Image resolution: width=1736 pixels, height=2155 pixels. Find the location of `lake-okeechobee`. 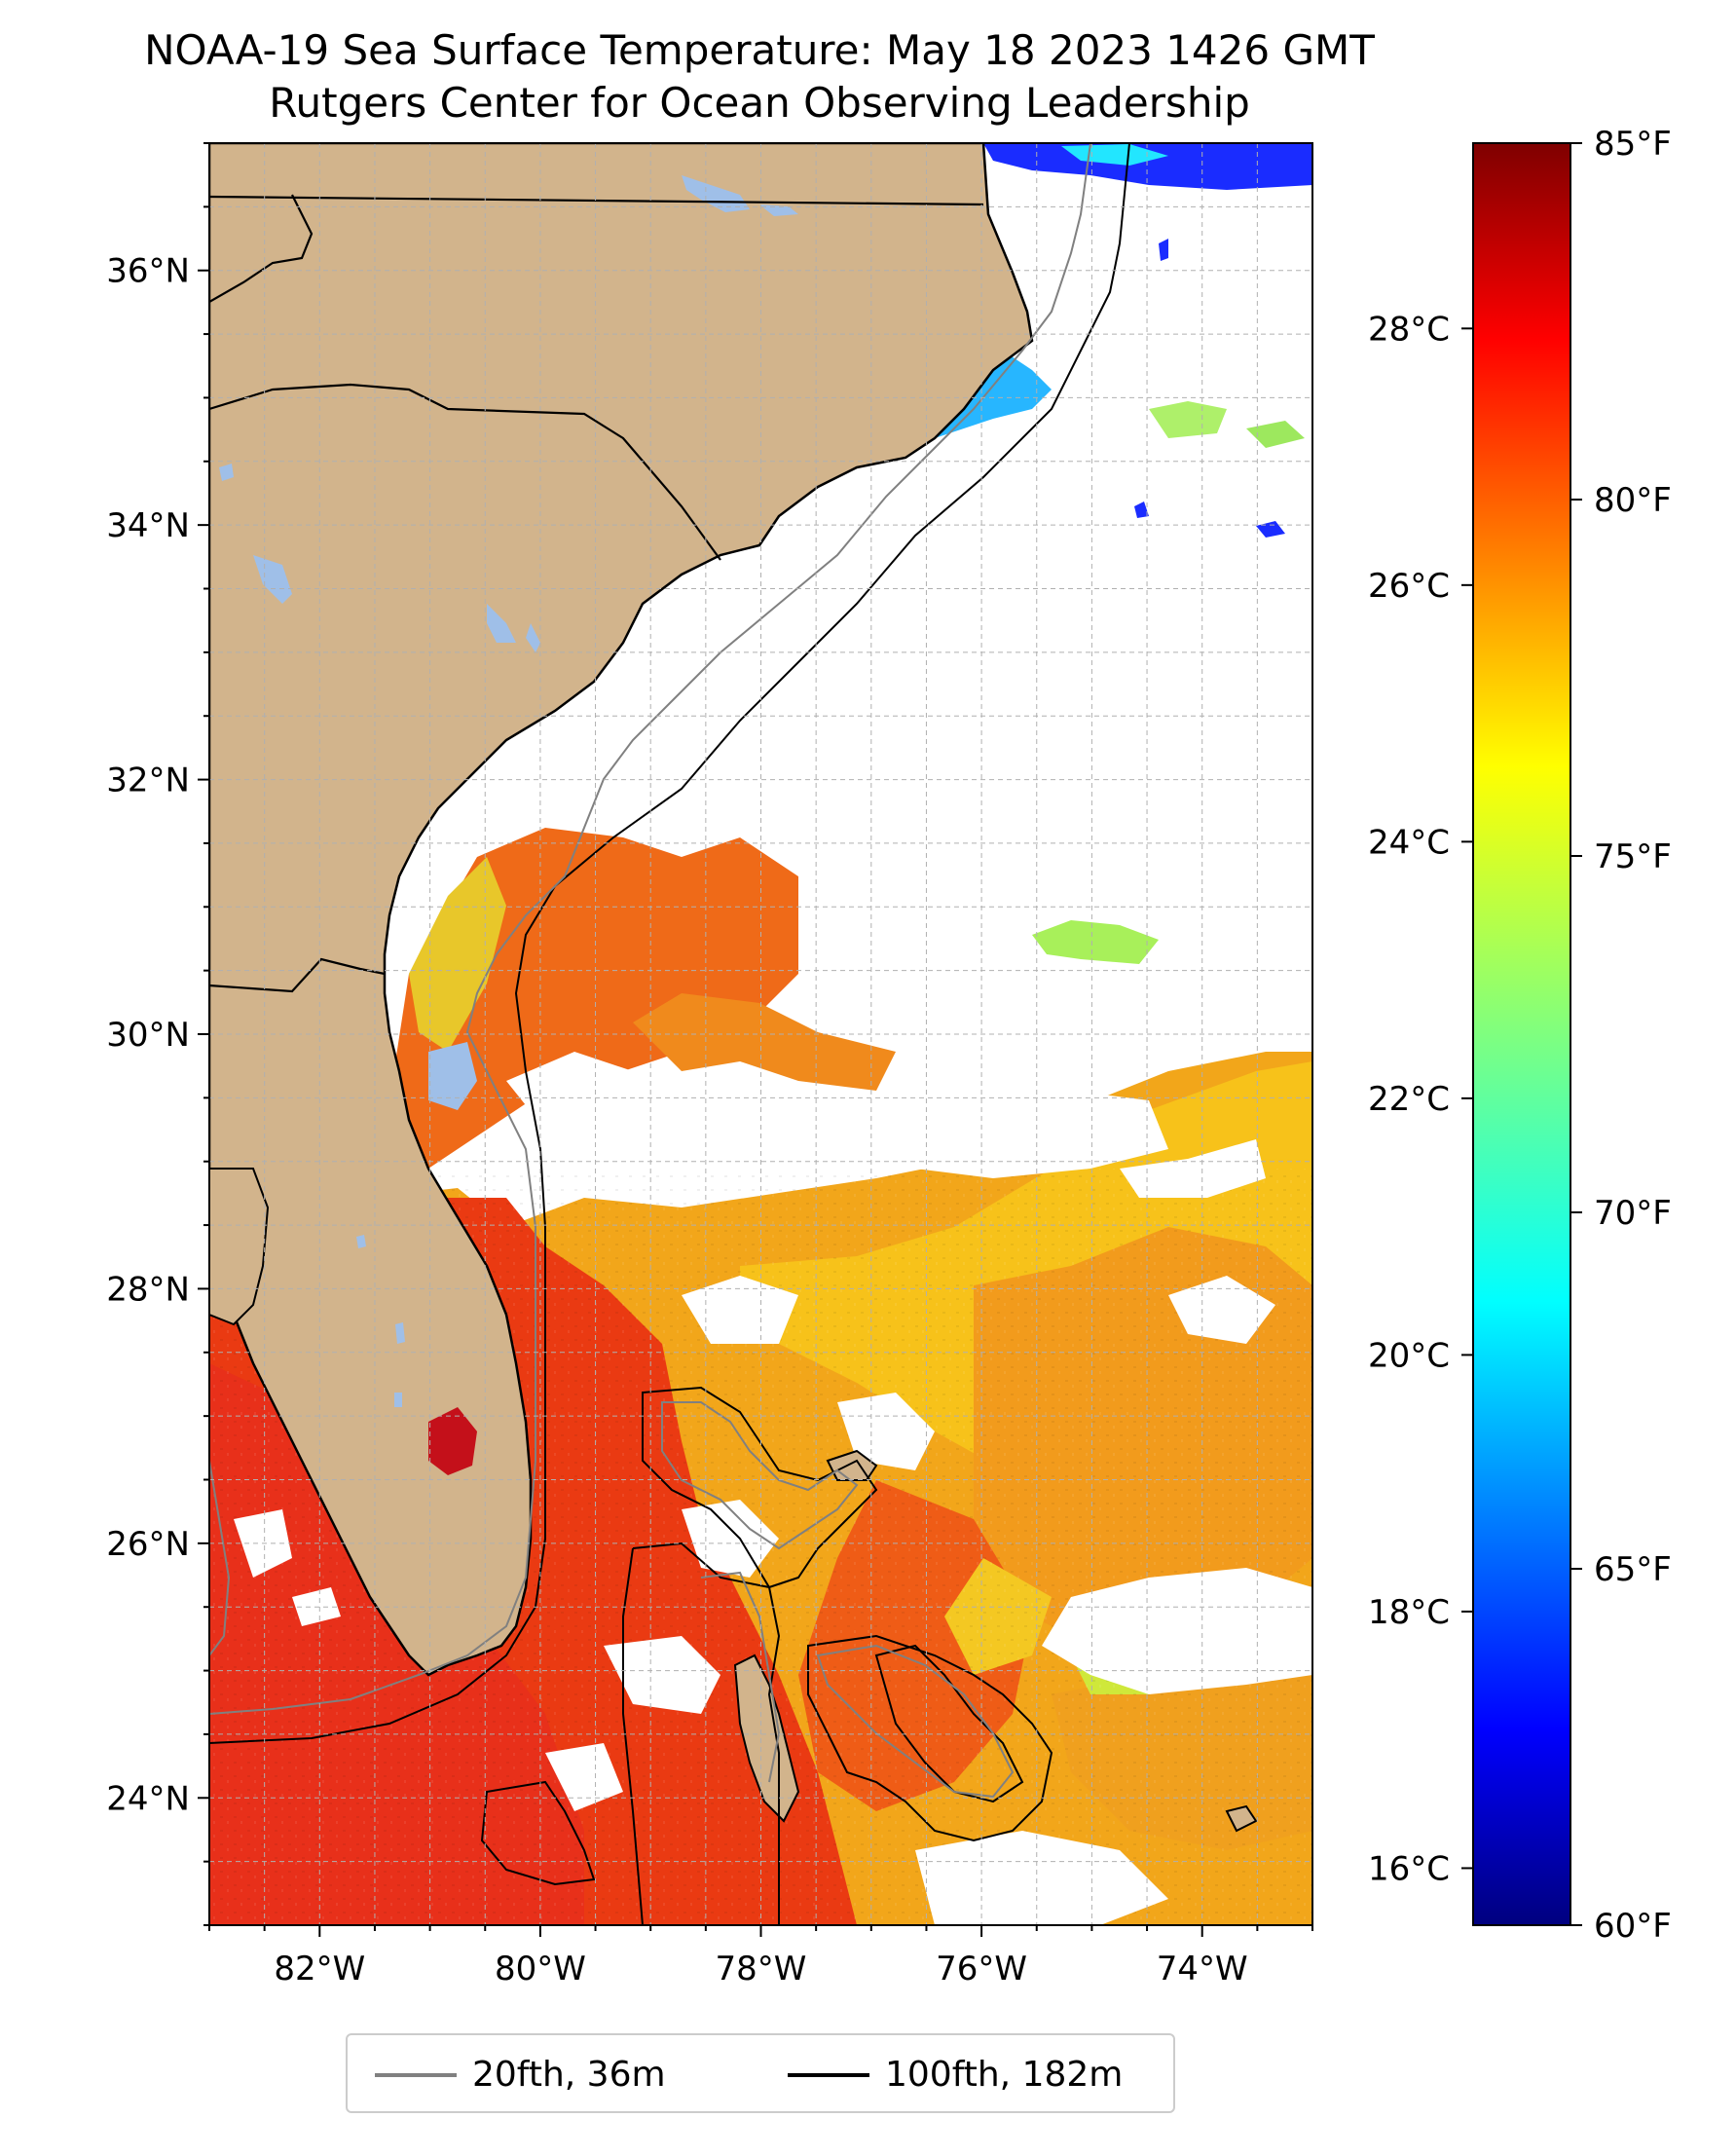

lake-okeechobee is located at coordinates (452, 1441).